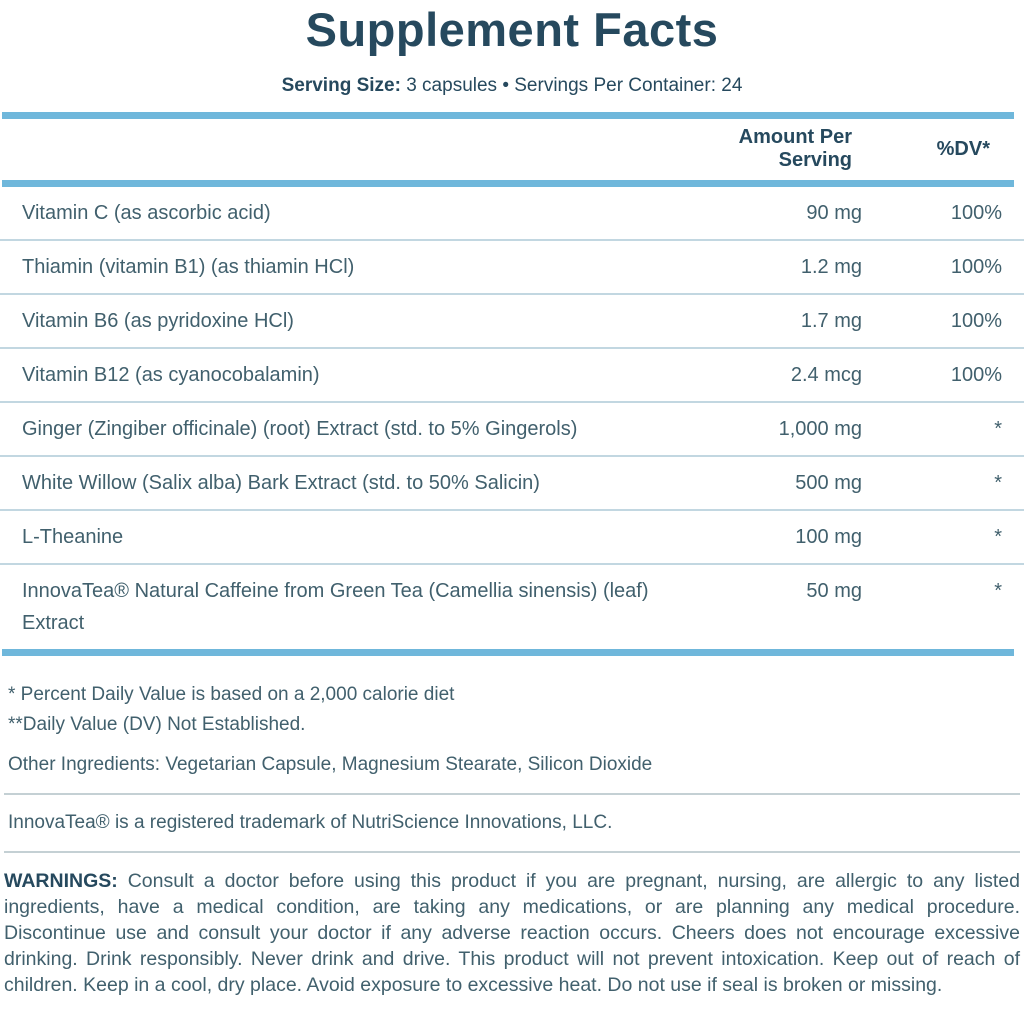 This screenshot has height=1016, width=1024. What do you see at coordinates (61, 881) in the screenshot?
I see `warnings-label: WARNINGS:` at bounding box center [61, 881].